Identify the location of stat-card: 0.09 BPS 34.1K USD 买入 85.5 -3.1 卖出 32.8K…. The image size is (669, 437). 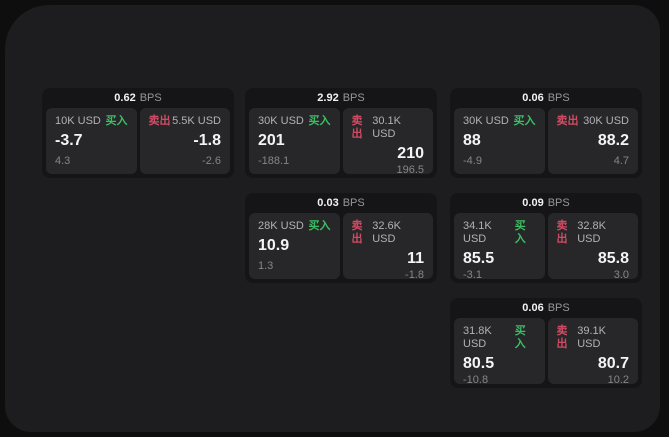
(546, 238).